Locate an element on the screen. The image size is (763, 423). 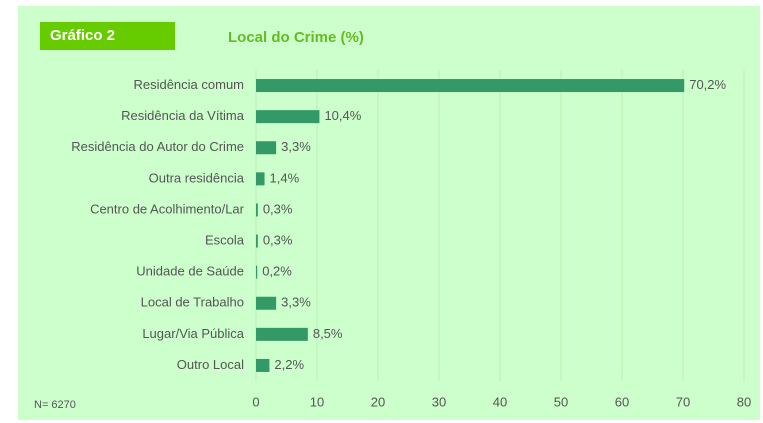
note: N= 6270 is located at coordinates (55, 405).